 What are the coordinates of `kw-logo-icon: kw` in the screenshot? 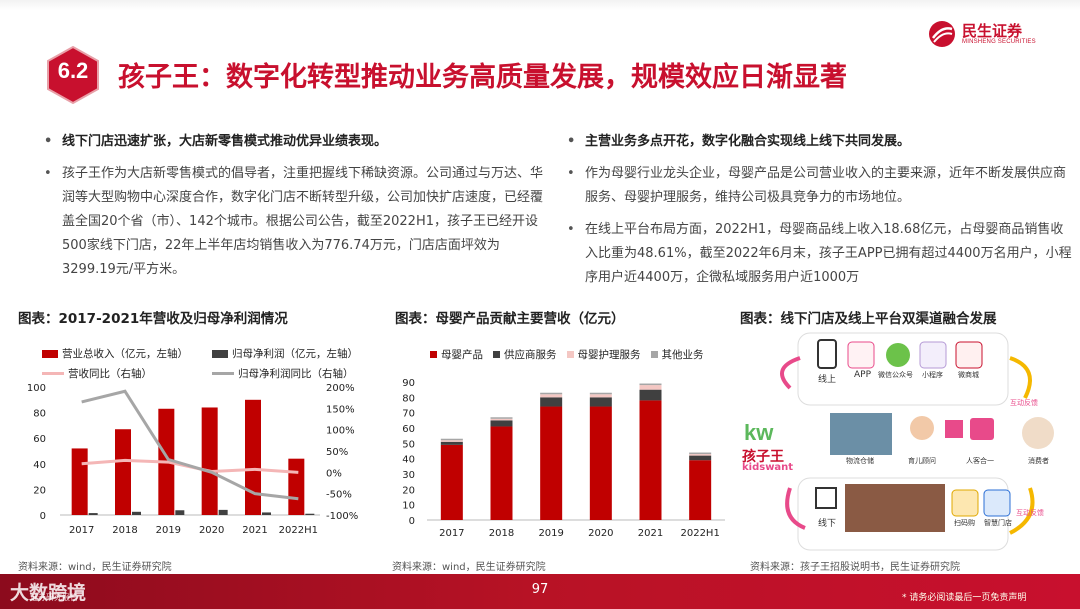 It's located at (759, 432).